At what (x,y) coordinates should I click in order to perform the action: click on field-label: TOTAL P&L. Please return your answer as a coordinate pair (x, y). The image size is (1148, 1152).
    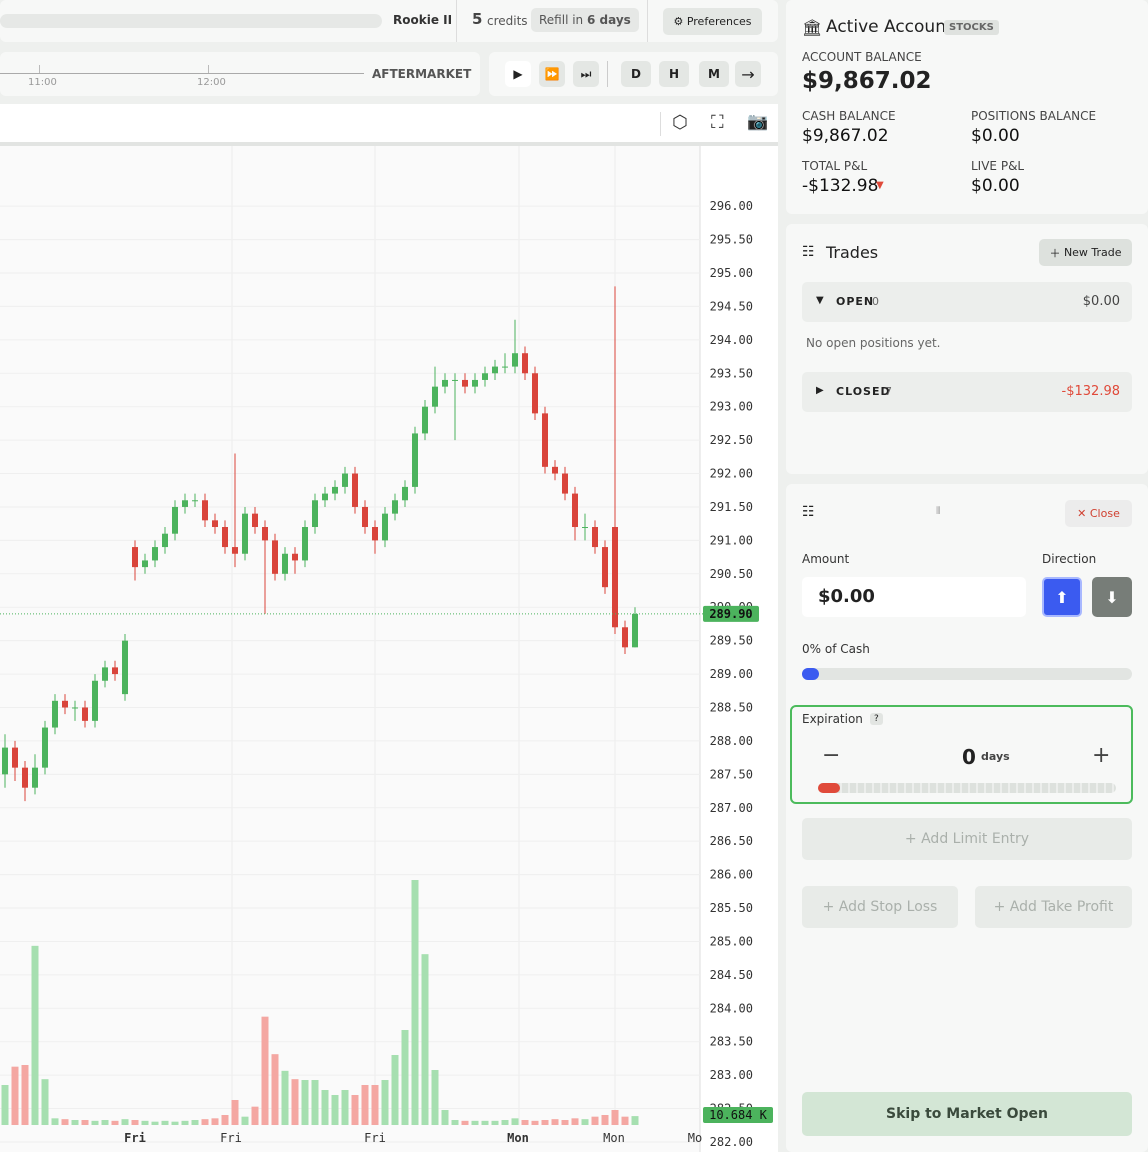
    Looking at the image, I should click on (835, 166).